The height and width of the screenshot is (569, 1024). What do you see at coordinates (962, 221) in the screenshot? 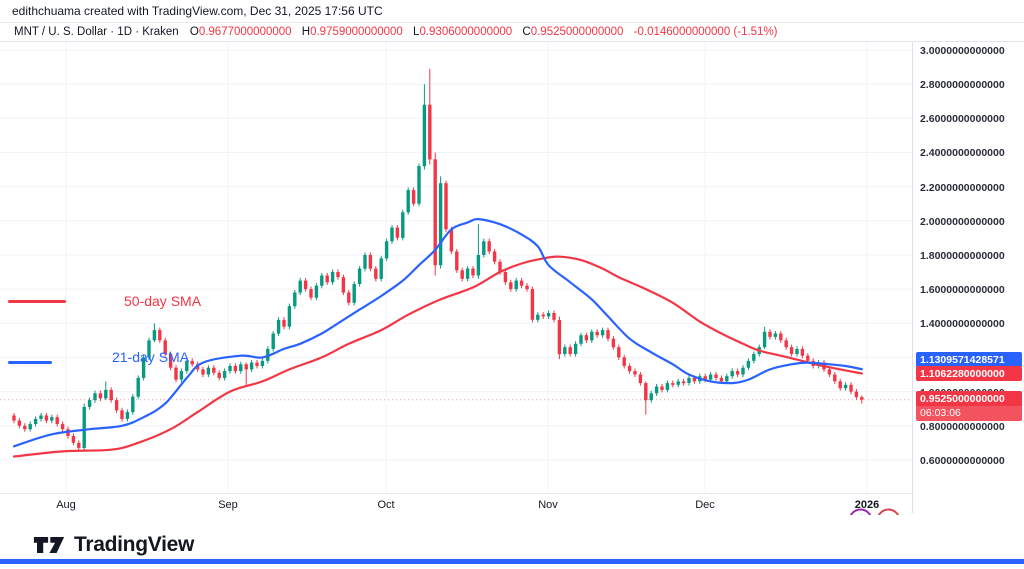
I see `price-axis-label: 2.0000000000000` at bounding box center [962, 221].